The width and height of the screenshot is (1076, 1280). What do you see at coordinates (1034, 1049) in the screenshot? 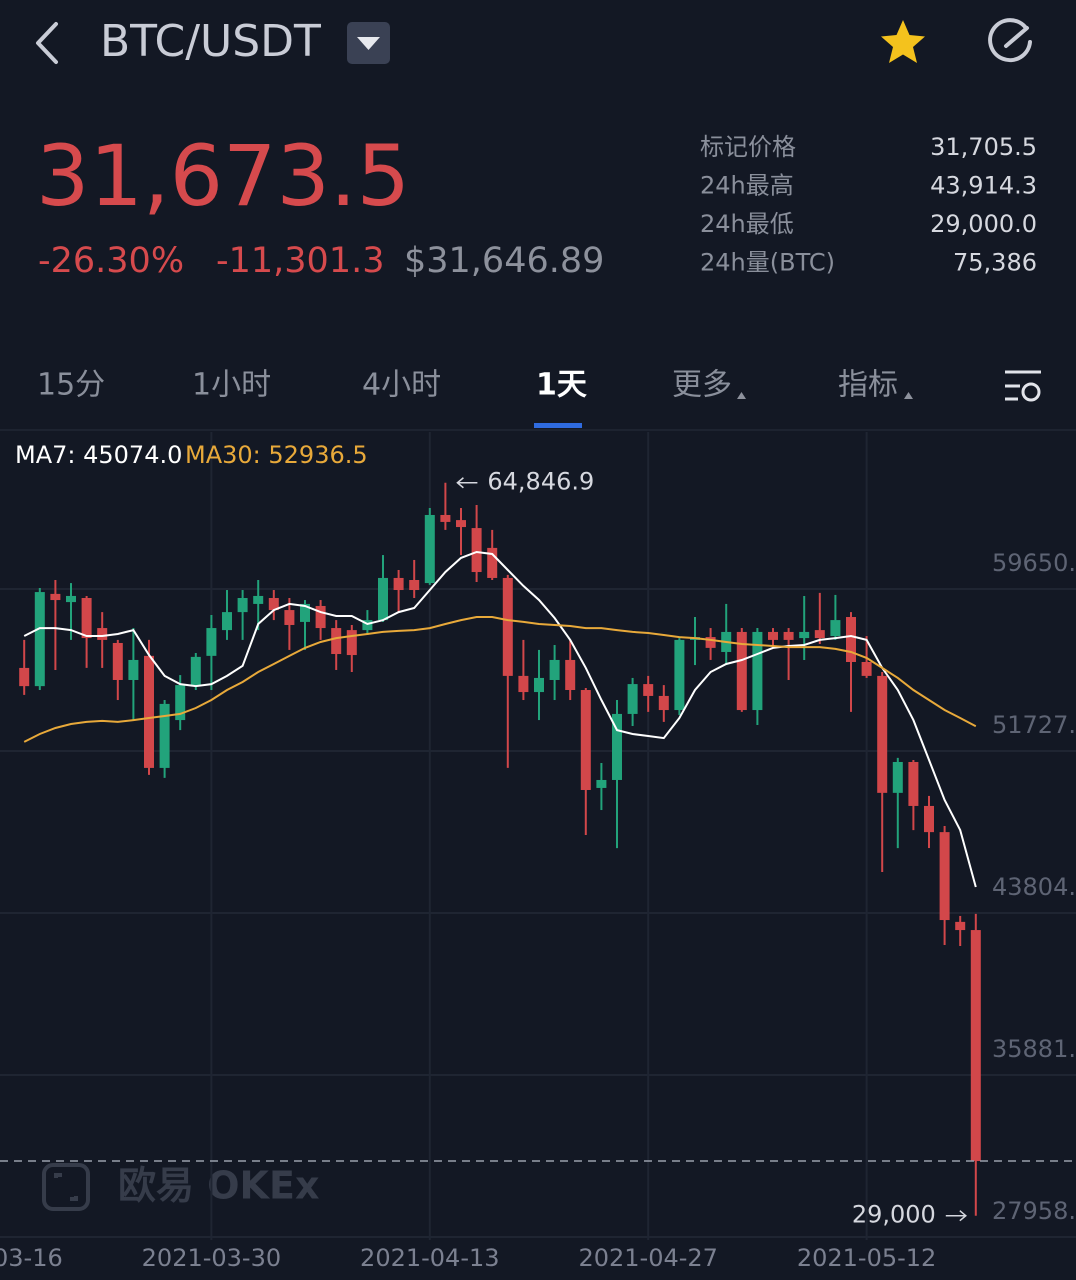
I see `y-tick-label: 35881.8` at bounding box center [1034, 1049].